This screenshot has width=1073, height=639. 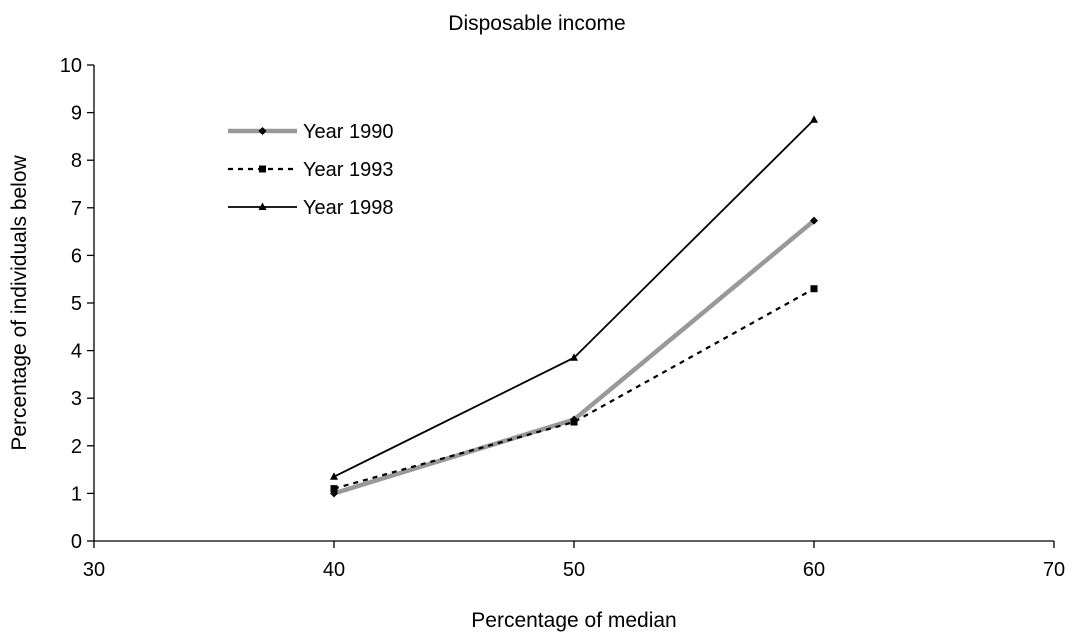 I want to click on x-axis-ticks: 30 40 50 60 70, so click(x=574, y=561).